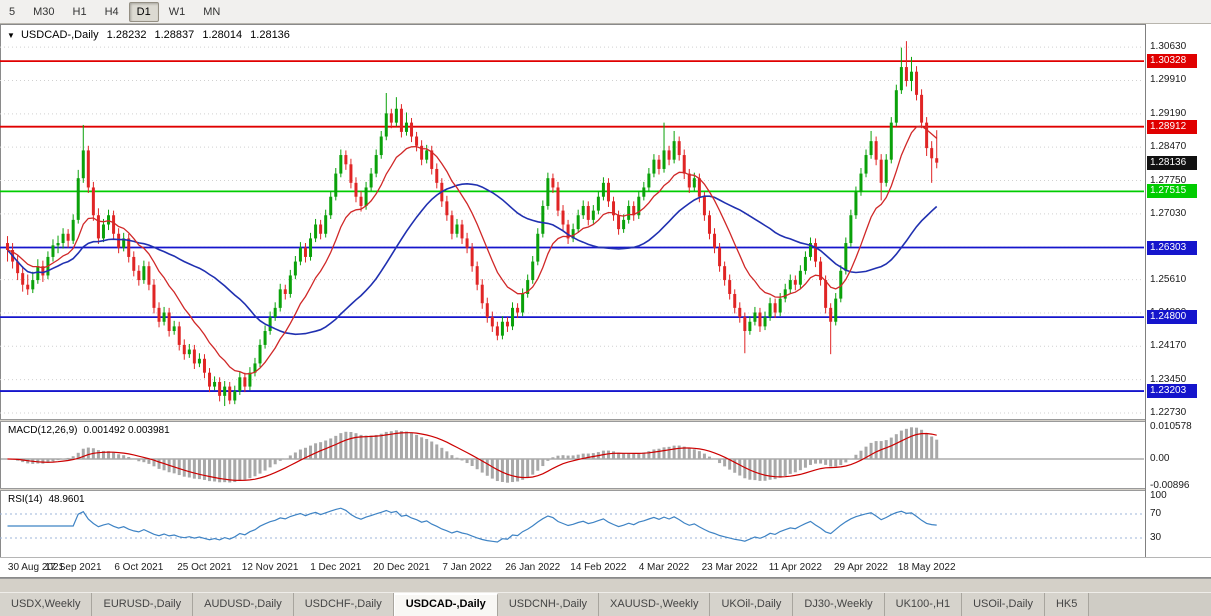 The image size is (1211, 616). What do you see at coordinates (1156, 537) in the screenshot?
I see `rsi-axis-label: 30` at bounding box center [1156, 537].